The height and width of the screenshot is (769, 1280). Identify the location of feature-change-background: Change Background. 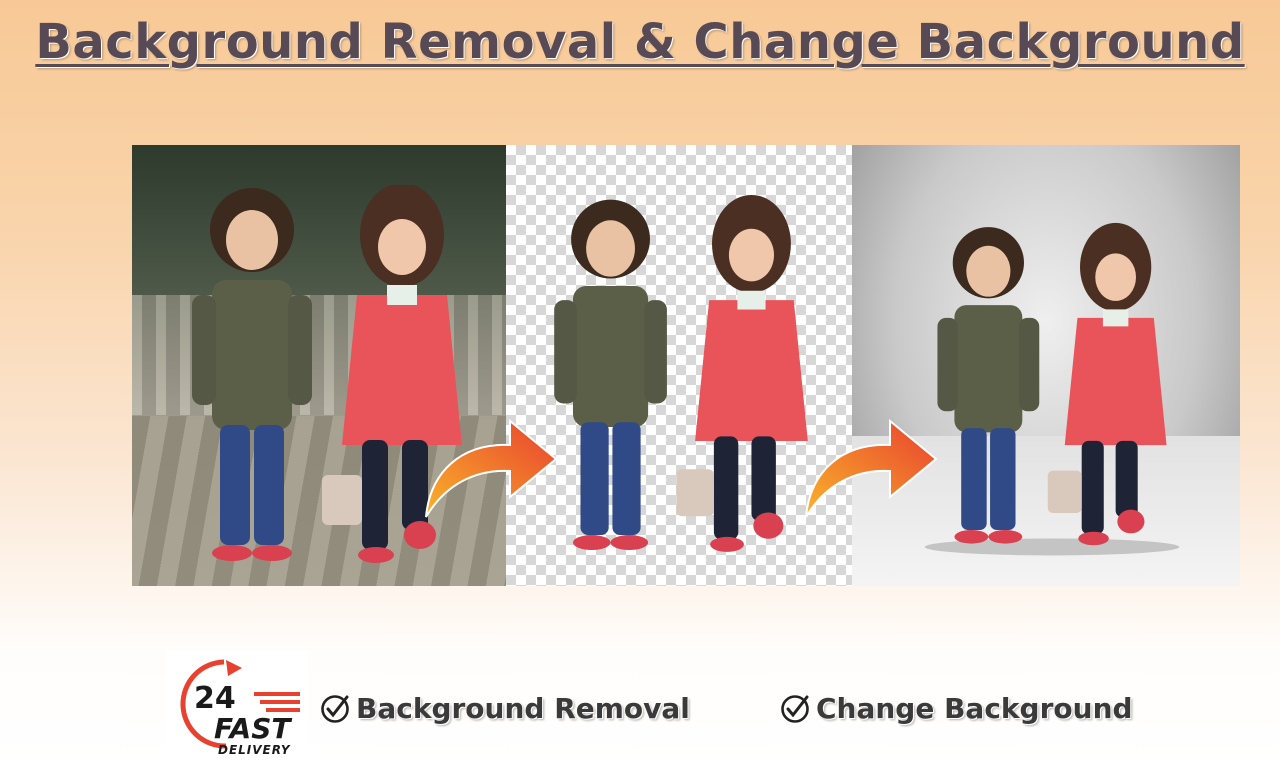
(956, 708).